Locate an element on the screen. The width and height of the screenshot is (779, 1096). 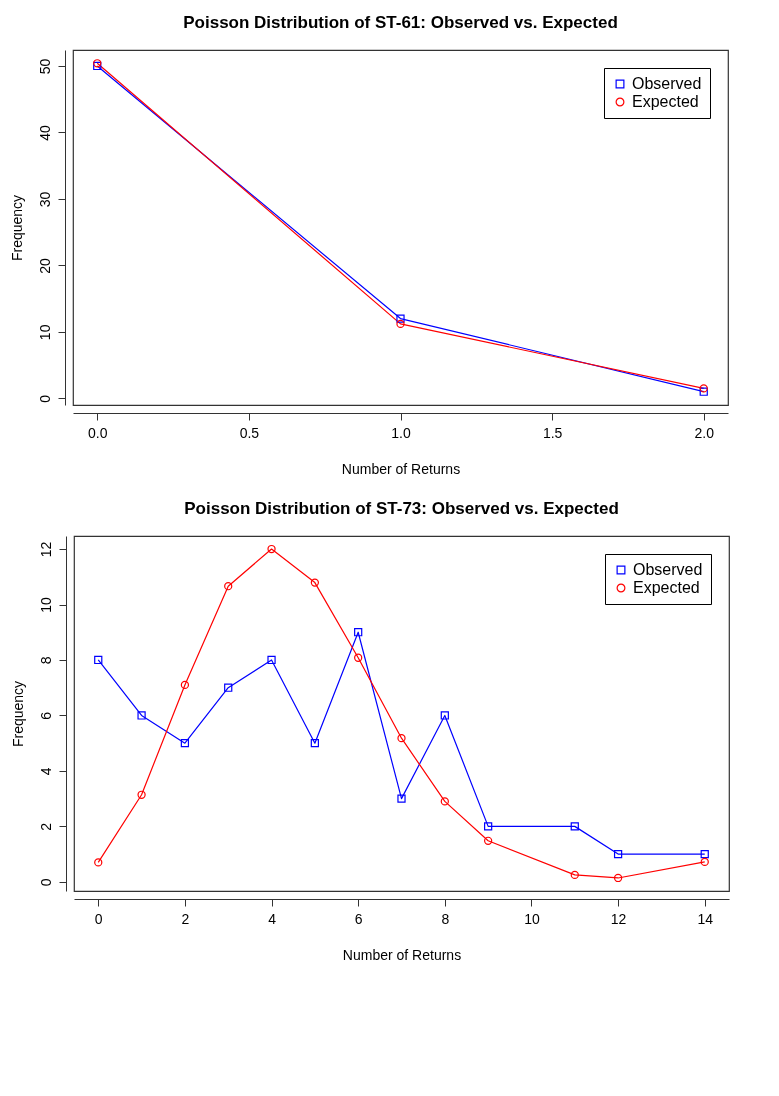
y-tick-label: 4 is located at coordinates (45, 771).